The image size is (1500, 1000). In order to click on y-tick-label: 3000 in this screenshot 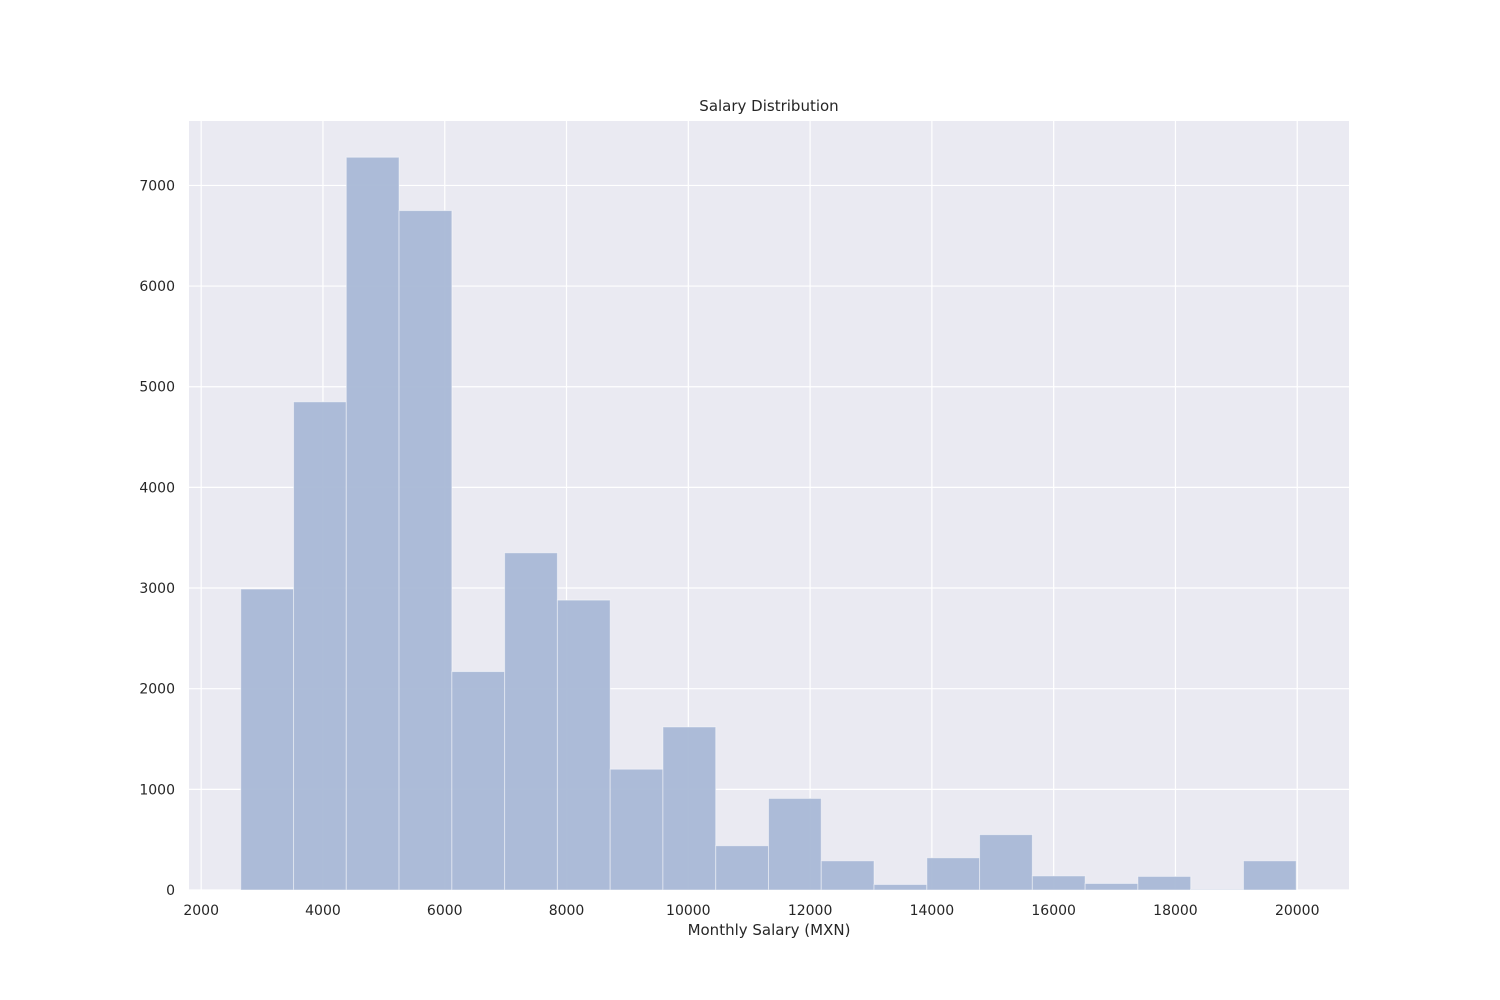, I will do `click(157, 589)`.